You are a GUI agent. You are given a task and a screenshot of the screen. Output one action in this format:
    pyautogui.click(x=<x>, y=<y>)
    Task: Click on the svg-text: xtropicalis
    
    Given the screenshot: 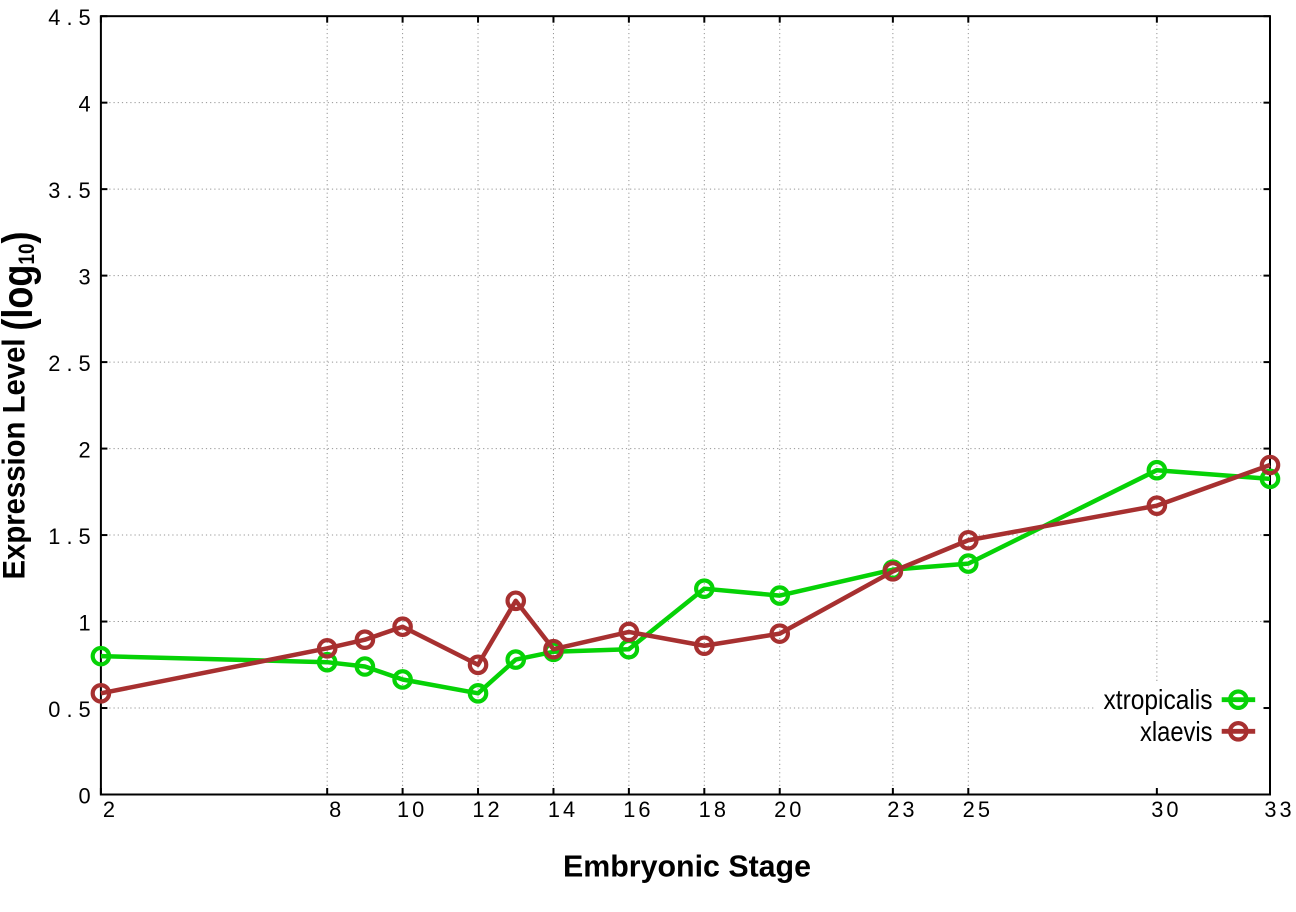 What is the action you would take?
    pyautogui.click(x=1158, y=699)
    